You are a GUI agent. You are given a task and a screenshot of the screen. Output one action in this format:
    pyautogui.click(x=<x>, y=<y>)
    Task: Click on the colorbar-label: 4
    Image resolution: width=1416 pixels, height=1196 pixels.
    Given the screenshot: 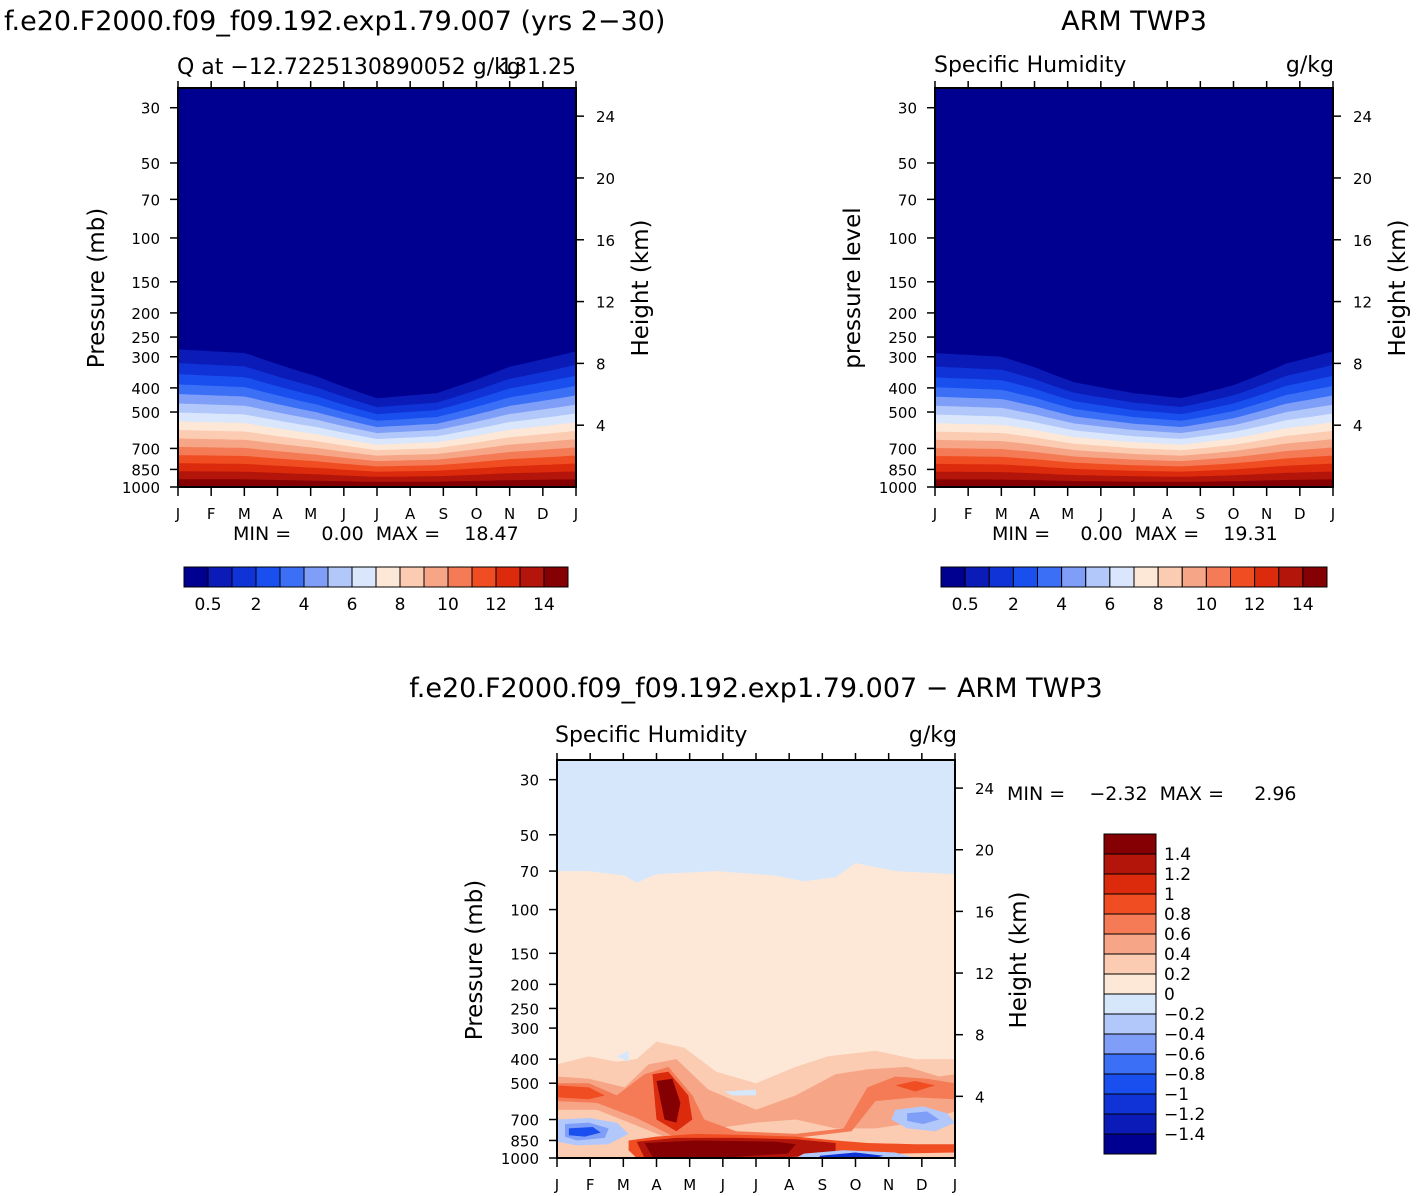 What is the action you would take?
    pyautogui.click(x=1061, y=605)
    